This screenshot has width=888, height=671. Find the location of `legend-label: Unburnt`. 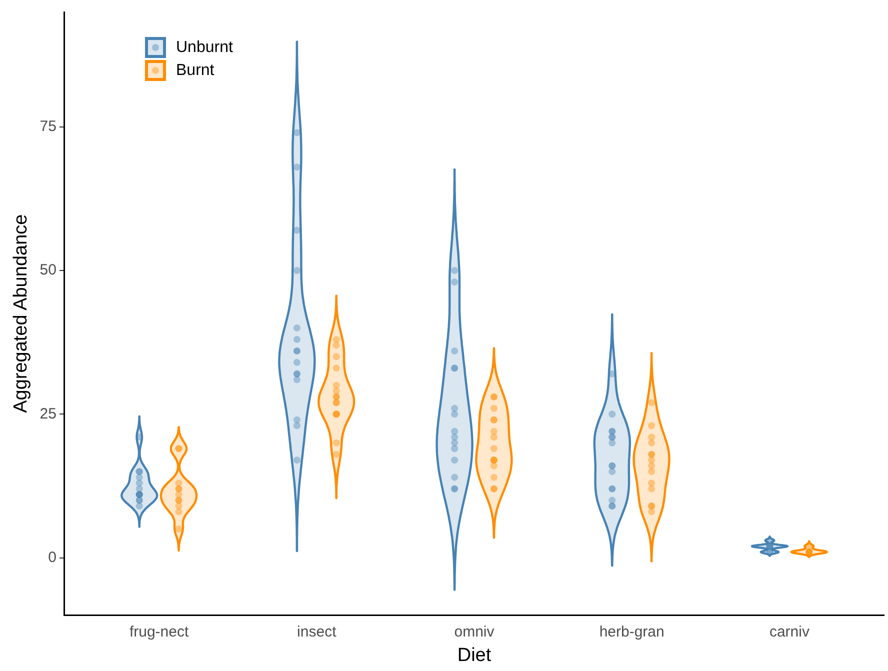

legend-label: Unburnt is located at coordinates (204, 47).